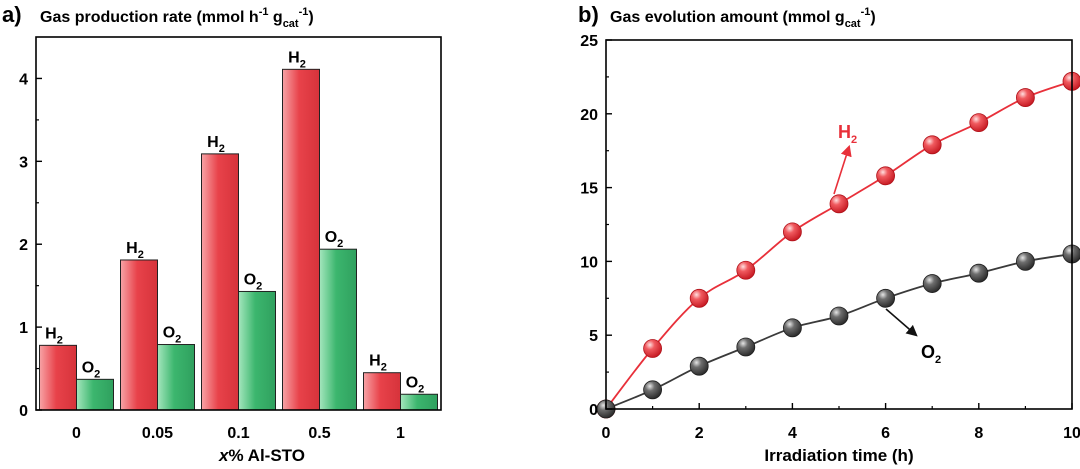 This screenshot has height=469, width=1080. What do you see at coordinates (23, 245) in the screenshot?
I see `y-tick-label: 2` at bounding box center [23, 245].